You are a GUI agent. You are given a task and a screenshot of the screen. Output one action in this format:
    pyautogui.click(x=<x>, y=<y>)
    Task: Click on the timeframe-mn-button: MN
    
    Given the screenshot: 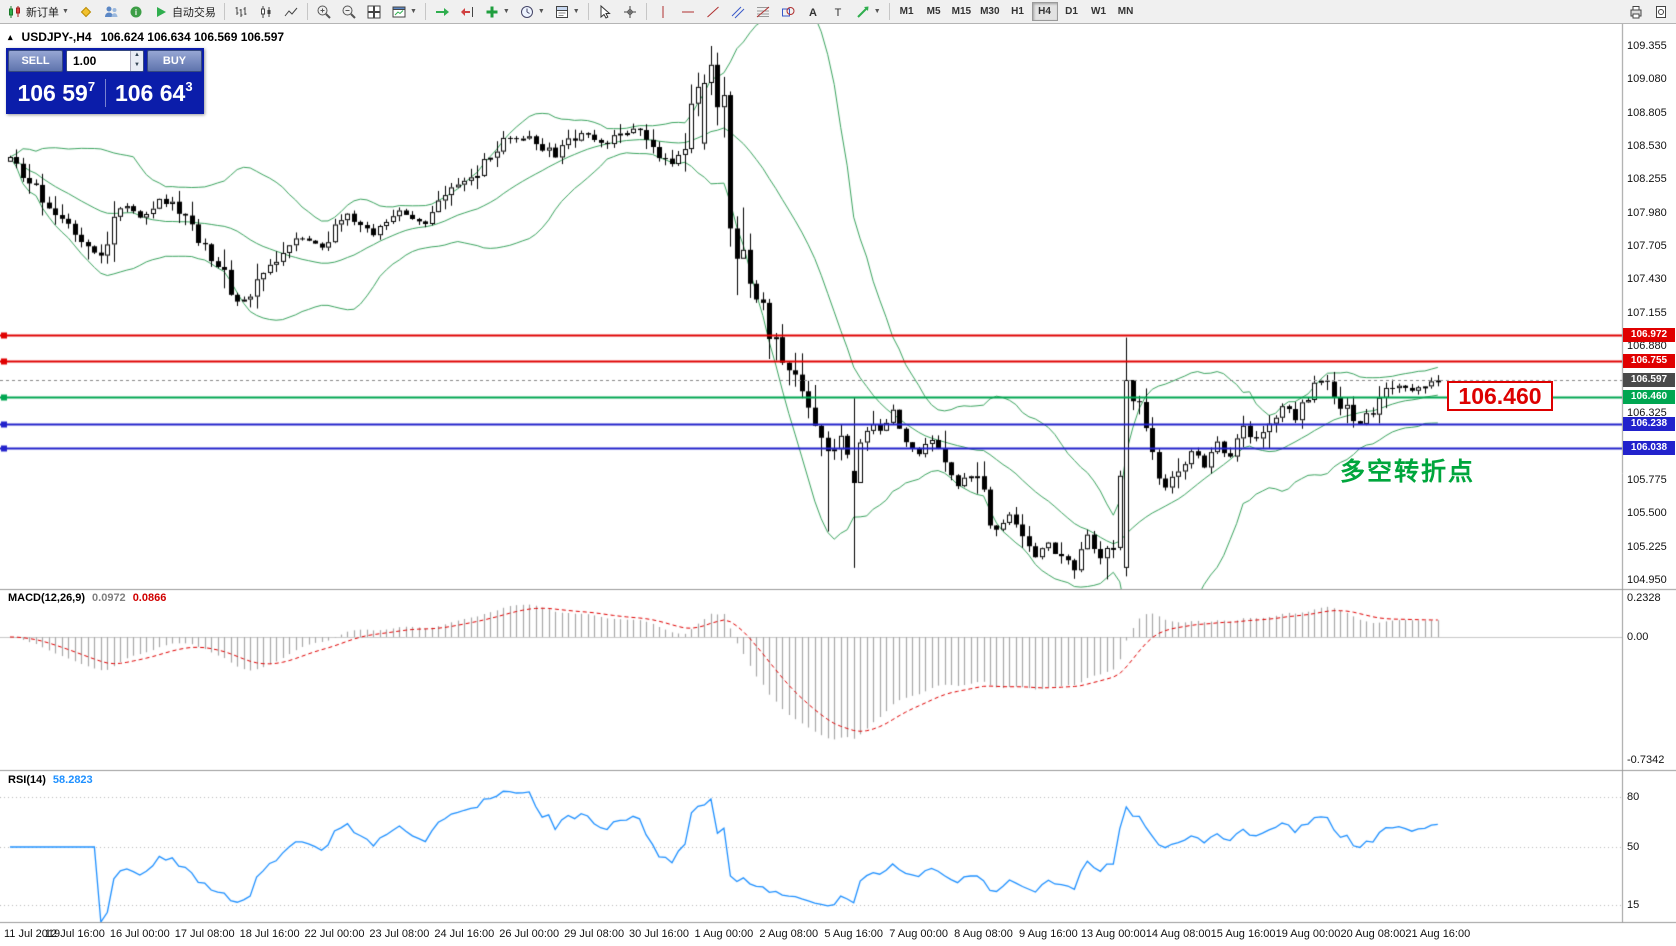 What is the action you would take?
    pyautogui.click(x=1126, y=11)
    